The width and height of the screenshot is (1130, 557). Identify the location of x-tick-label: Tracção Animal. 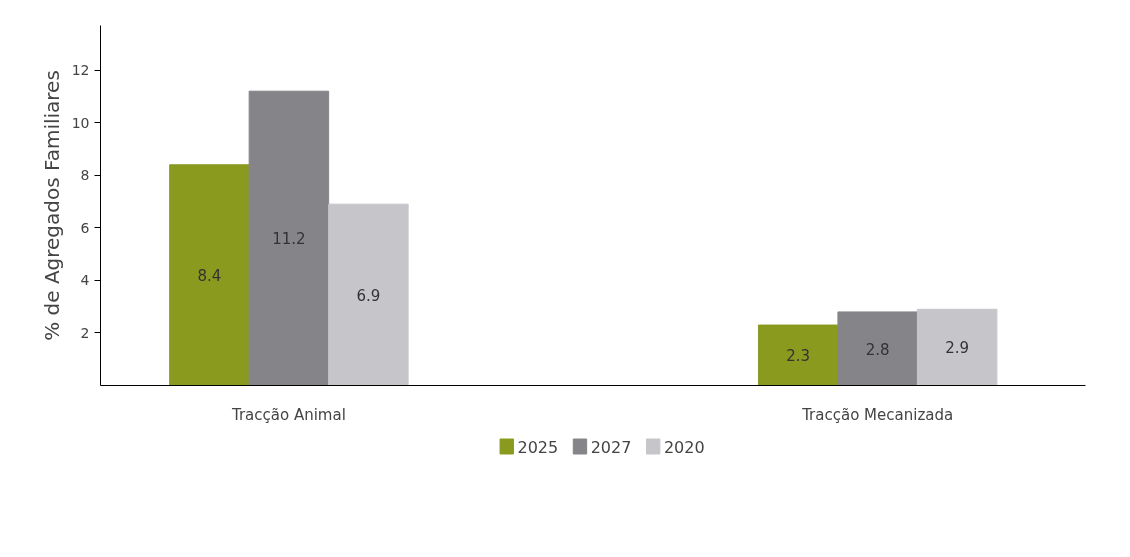
(288, 414).